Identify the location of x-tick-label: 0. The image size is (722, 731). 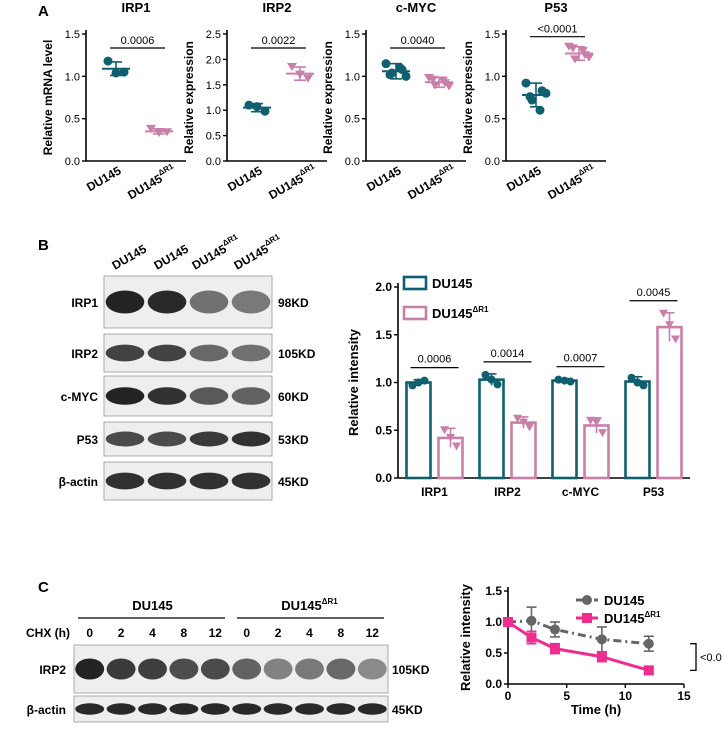
(508, 696).